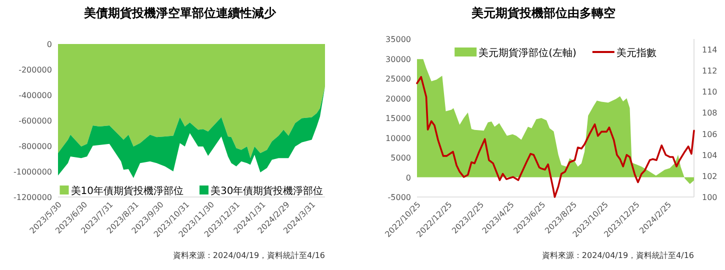 Image resolution: width=725 pixels, height=270 pixels. Describe the element at coordinates (636, 53) in the screenshot. I see `legend-label: 美元指數` at that location.